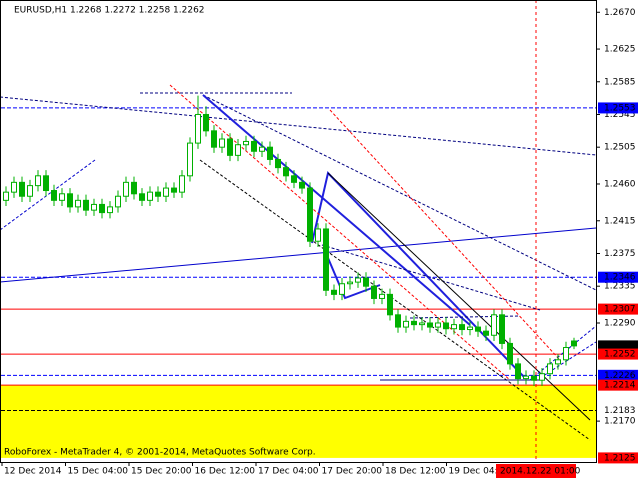  What do you see at coordinates (98, 472) in the screenshot?
I see `x-tick-label: 15 Dec 04:00` at bounding box center [98, 472].